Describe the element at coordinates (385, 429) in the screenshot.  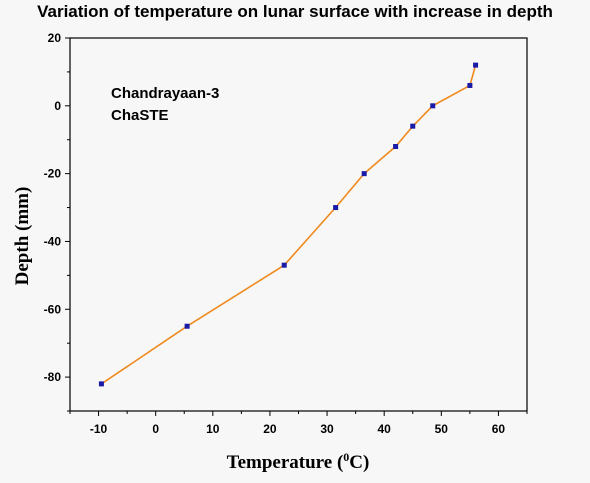
I see `x-tick-label: 40` at that location.